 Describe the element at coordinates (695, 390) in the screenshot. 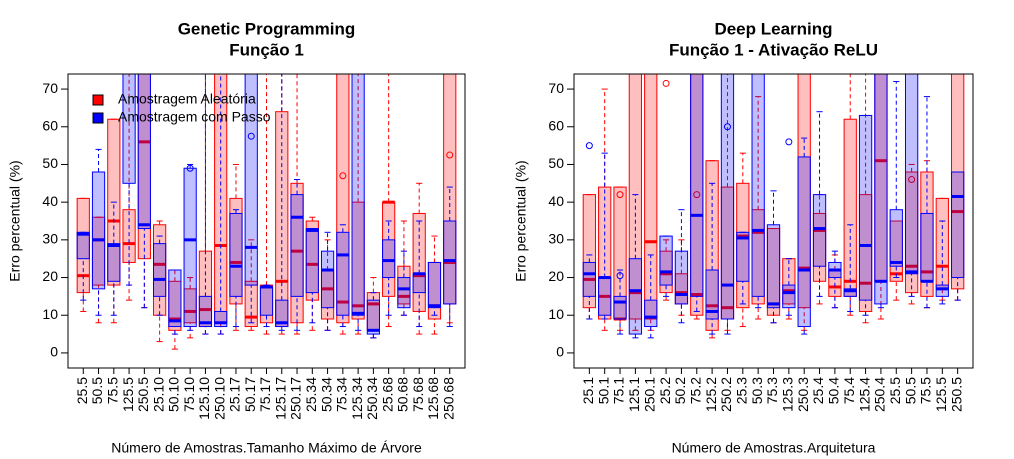

I see `x-tick-label: 75.2` at that location.